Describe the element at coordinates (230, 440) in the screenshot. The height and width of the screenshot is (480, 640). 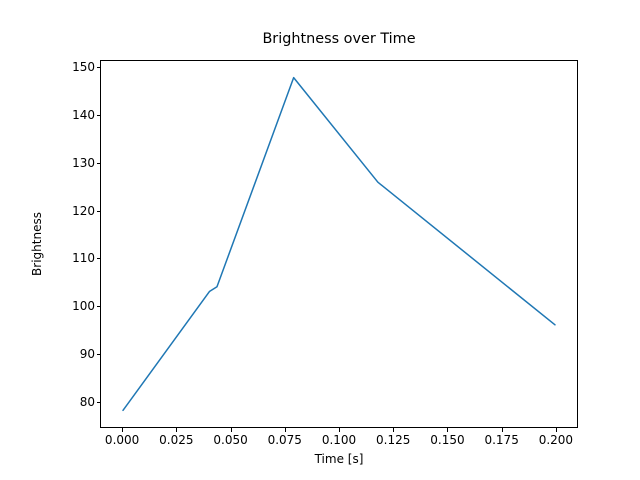
I see `x-tick-label: 0.050` at that location.